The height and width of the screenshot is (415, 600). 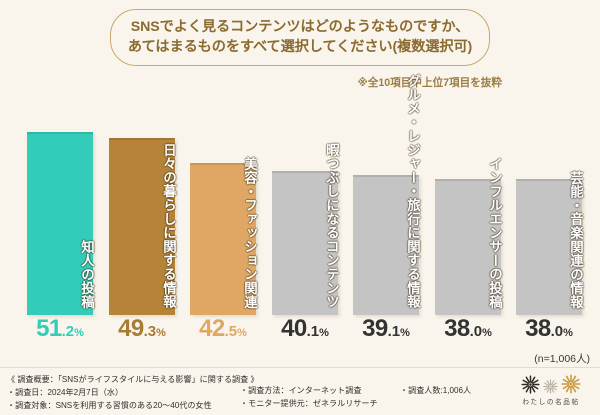 I want to click on subtitle-note: ※全10項目中上位7項目を抜粋, so click(x=429, y=83).